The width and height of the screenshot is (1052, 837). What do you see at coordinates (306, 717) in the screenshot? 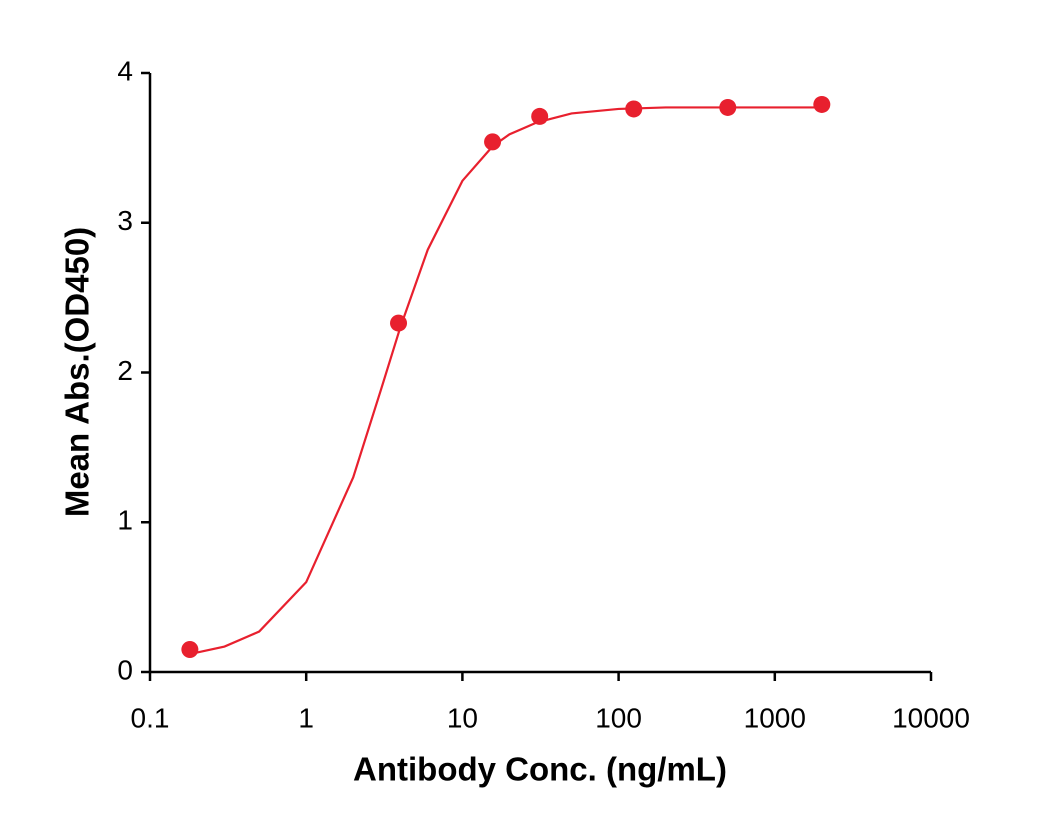
I see `x-tick-label: 1` at bounding box center [306, 717].